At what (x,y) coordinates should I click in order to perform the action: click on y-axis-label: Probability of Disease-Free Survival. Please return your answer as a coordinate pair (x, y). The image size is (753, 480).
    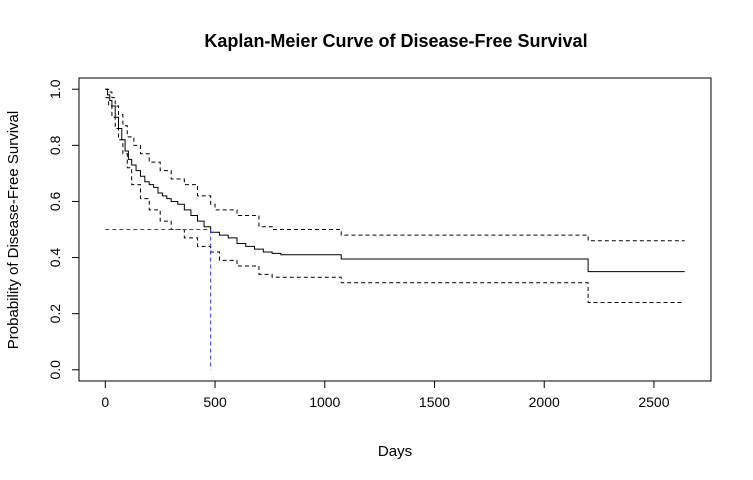
    Looking at the image, I should click on (13, 230).